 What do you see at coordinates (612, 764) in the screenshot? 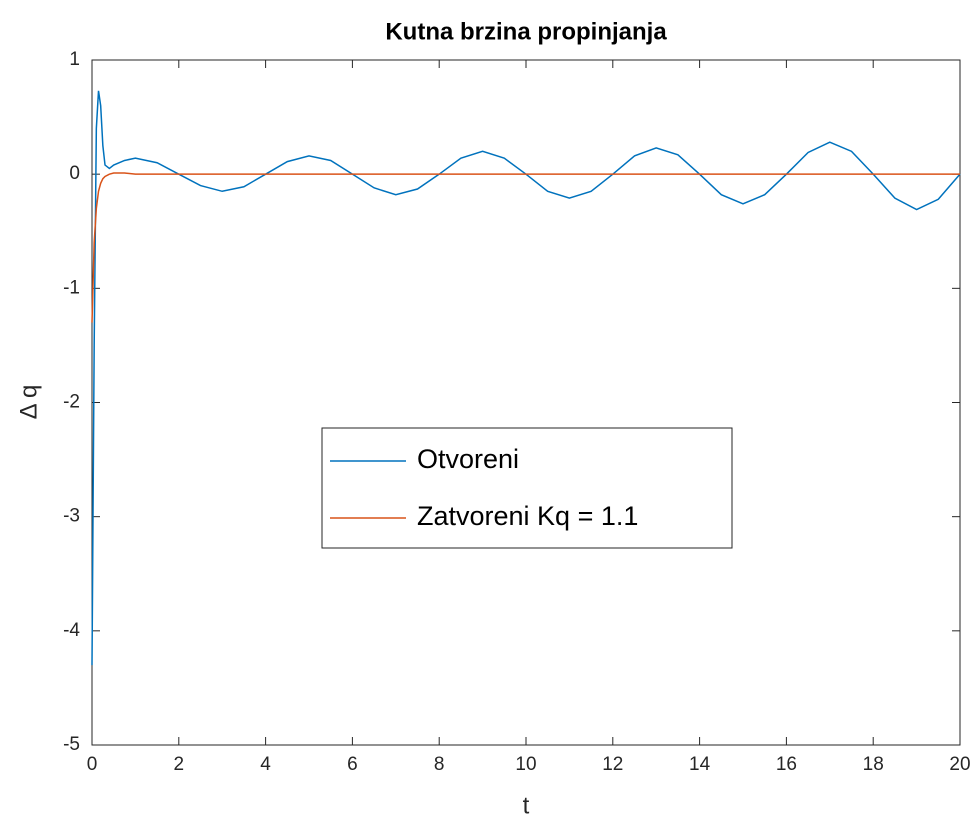
I see `x-tick-label: 12` at bounding box center [612, 764].